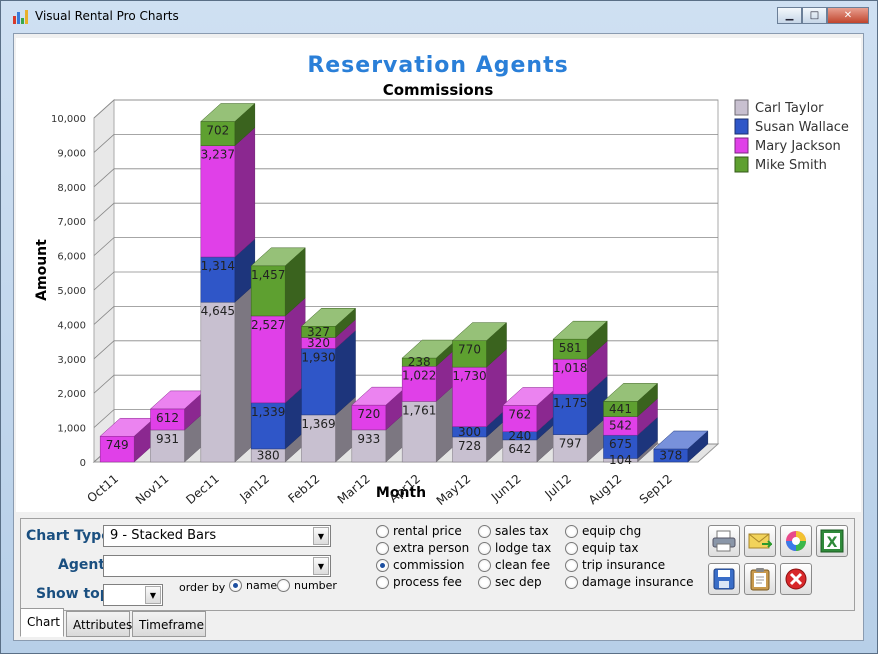  I want to click on delete-button, so click(796, 579).